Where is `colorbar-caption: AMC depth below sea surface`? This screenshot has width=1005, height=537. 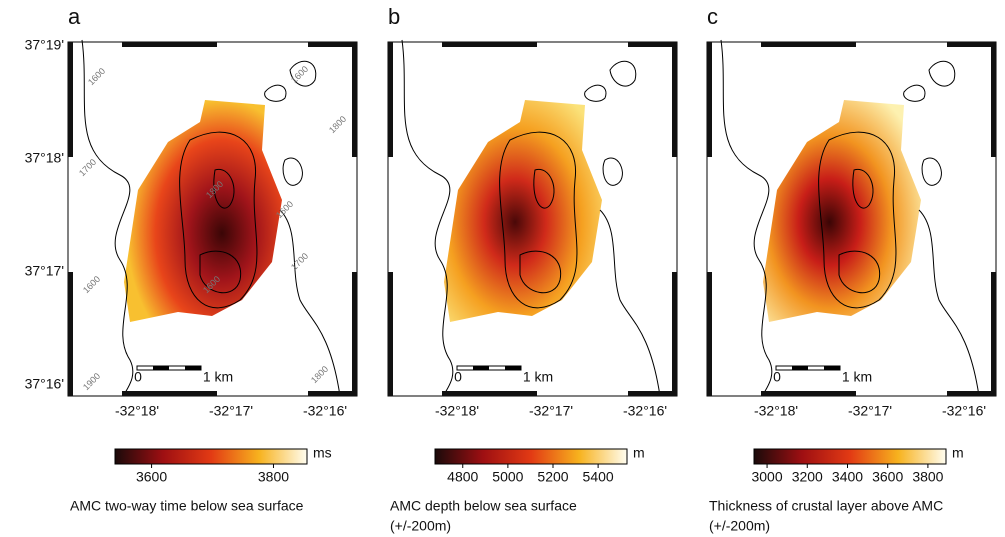
colorbar-caption: AMC depth below sea surface is located at coordinates (483, 506).